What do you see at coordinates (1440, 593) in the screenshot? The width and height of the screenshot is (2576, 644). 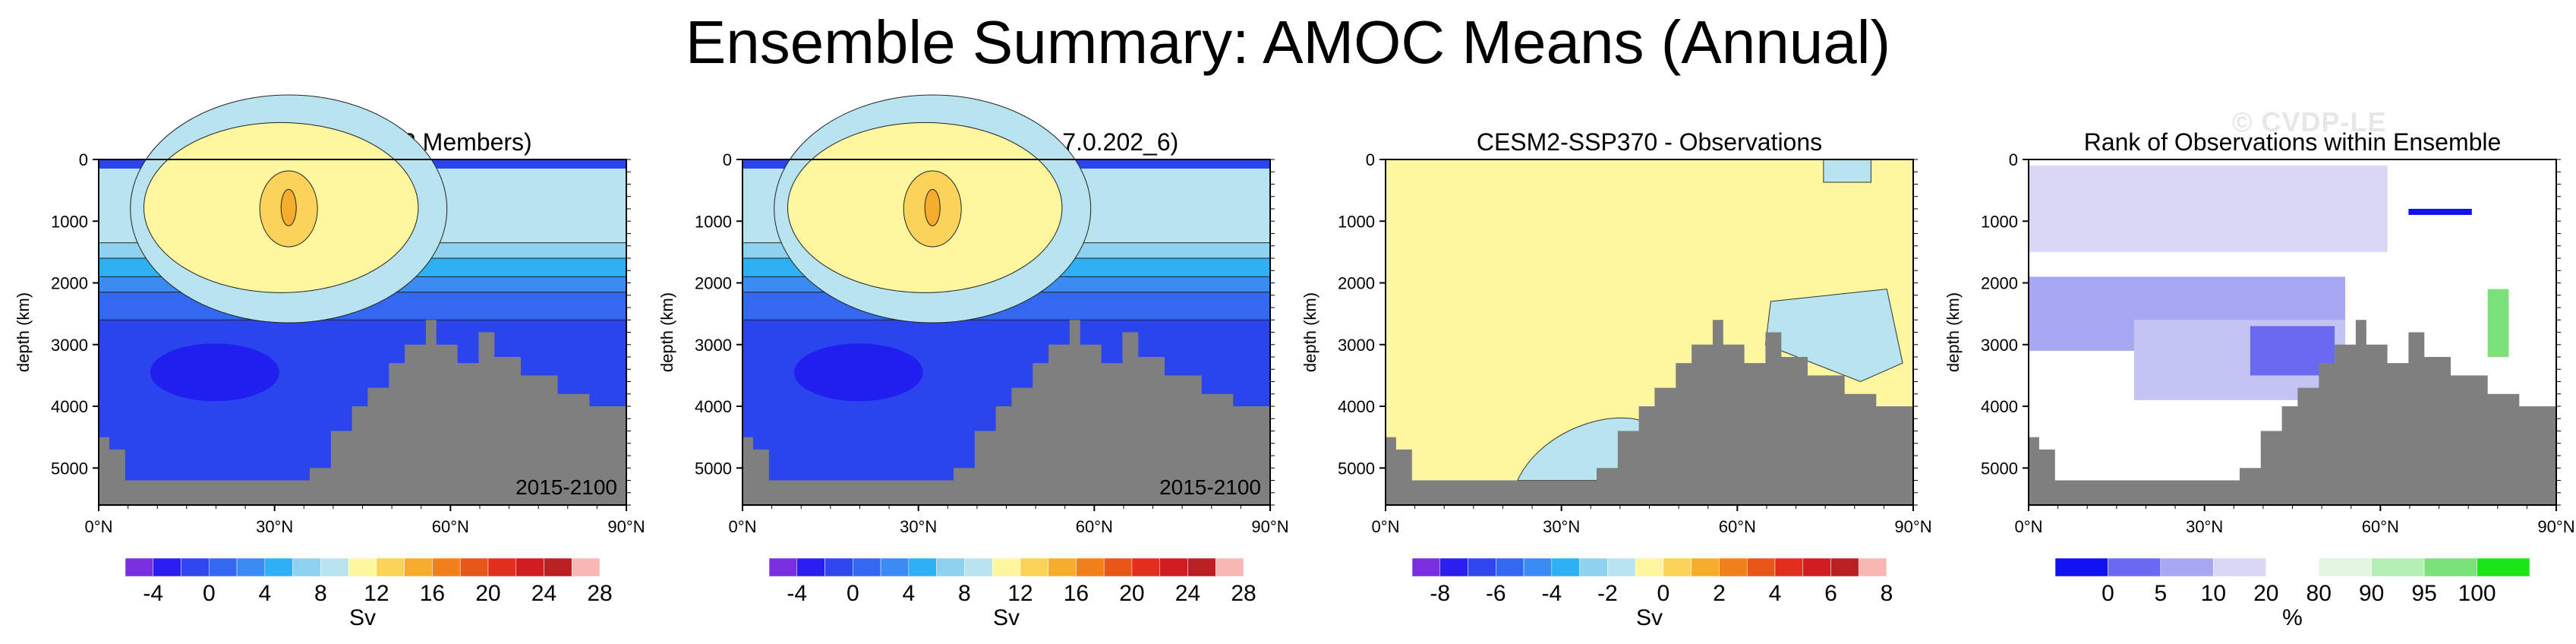 I see `colorbar-tick-label: -8` at bounding box center [1440, 593].